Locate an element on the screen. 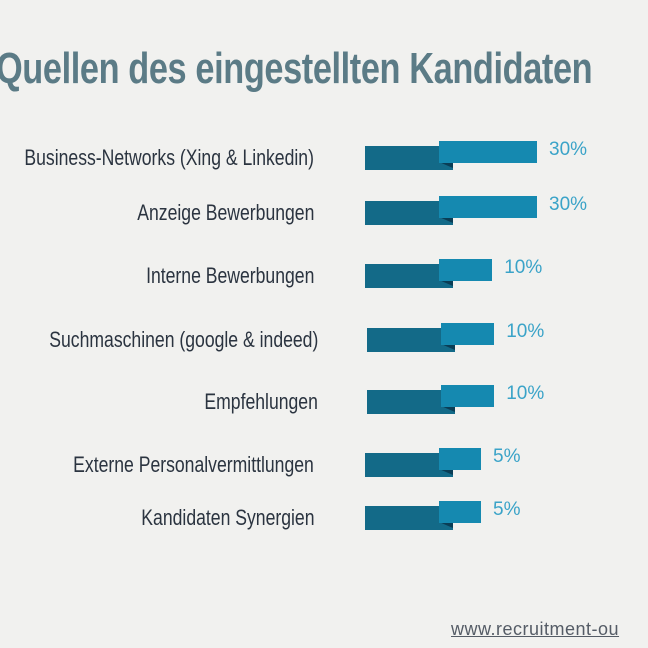 Image resolution: width=648 pixels, height=648 pixels. footer-url: www.recruitment-ou is located at coordinates (535, 629).